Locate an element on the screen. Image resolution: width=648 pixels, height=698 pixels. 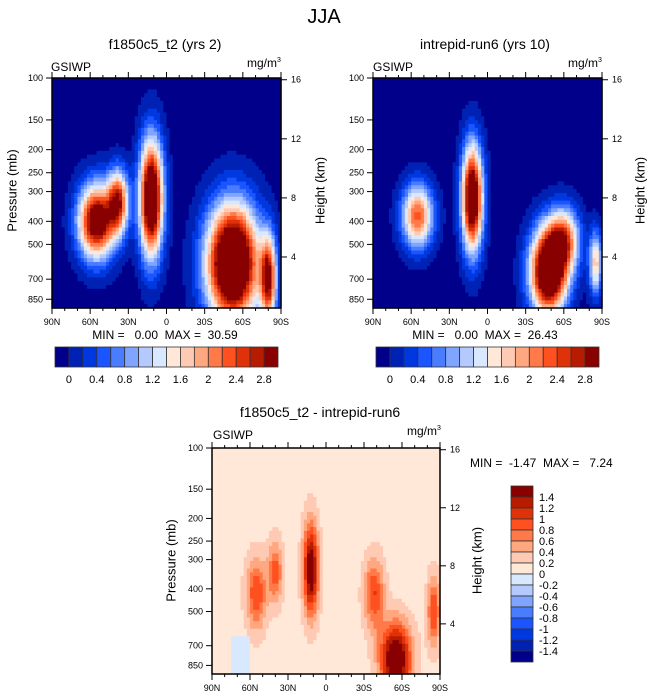
colorbar-label: 2.4 is located at coordinates (236, 380).